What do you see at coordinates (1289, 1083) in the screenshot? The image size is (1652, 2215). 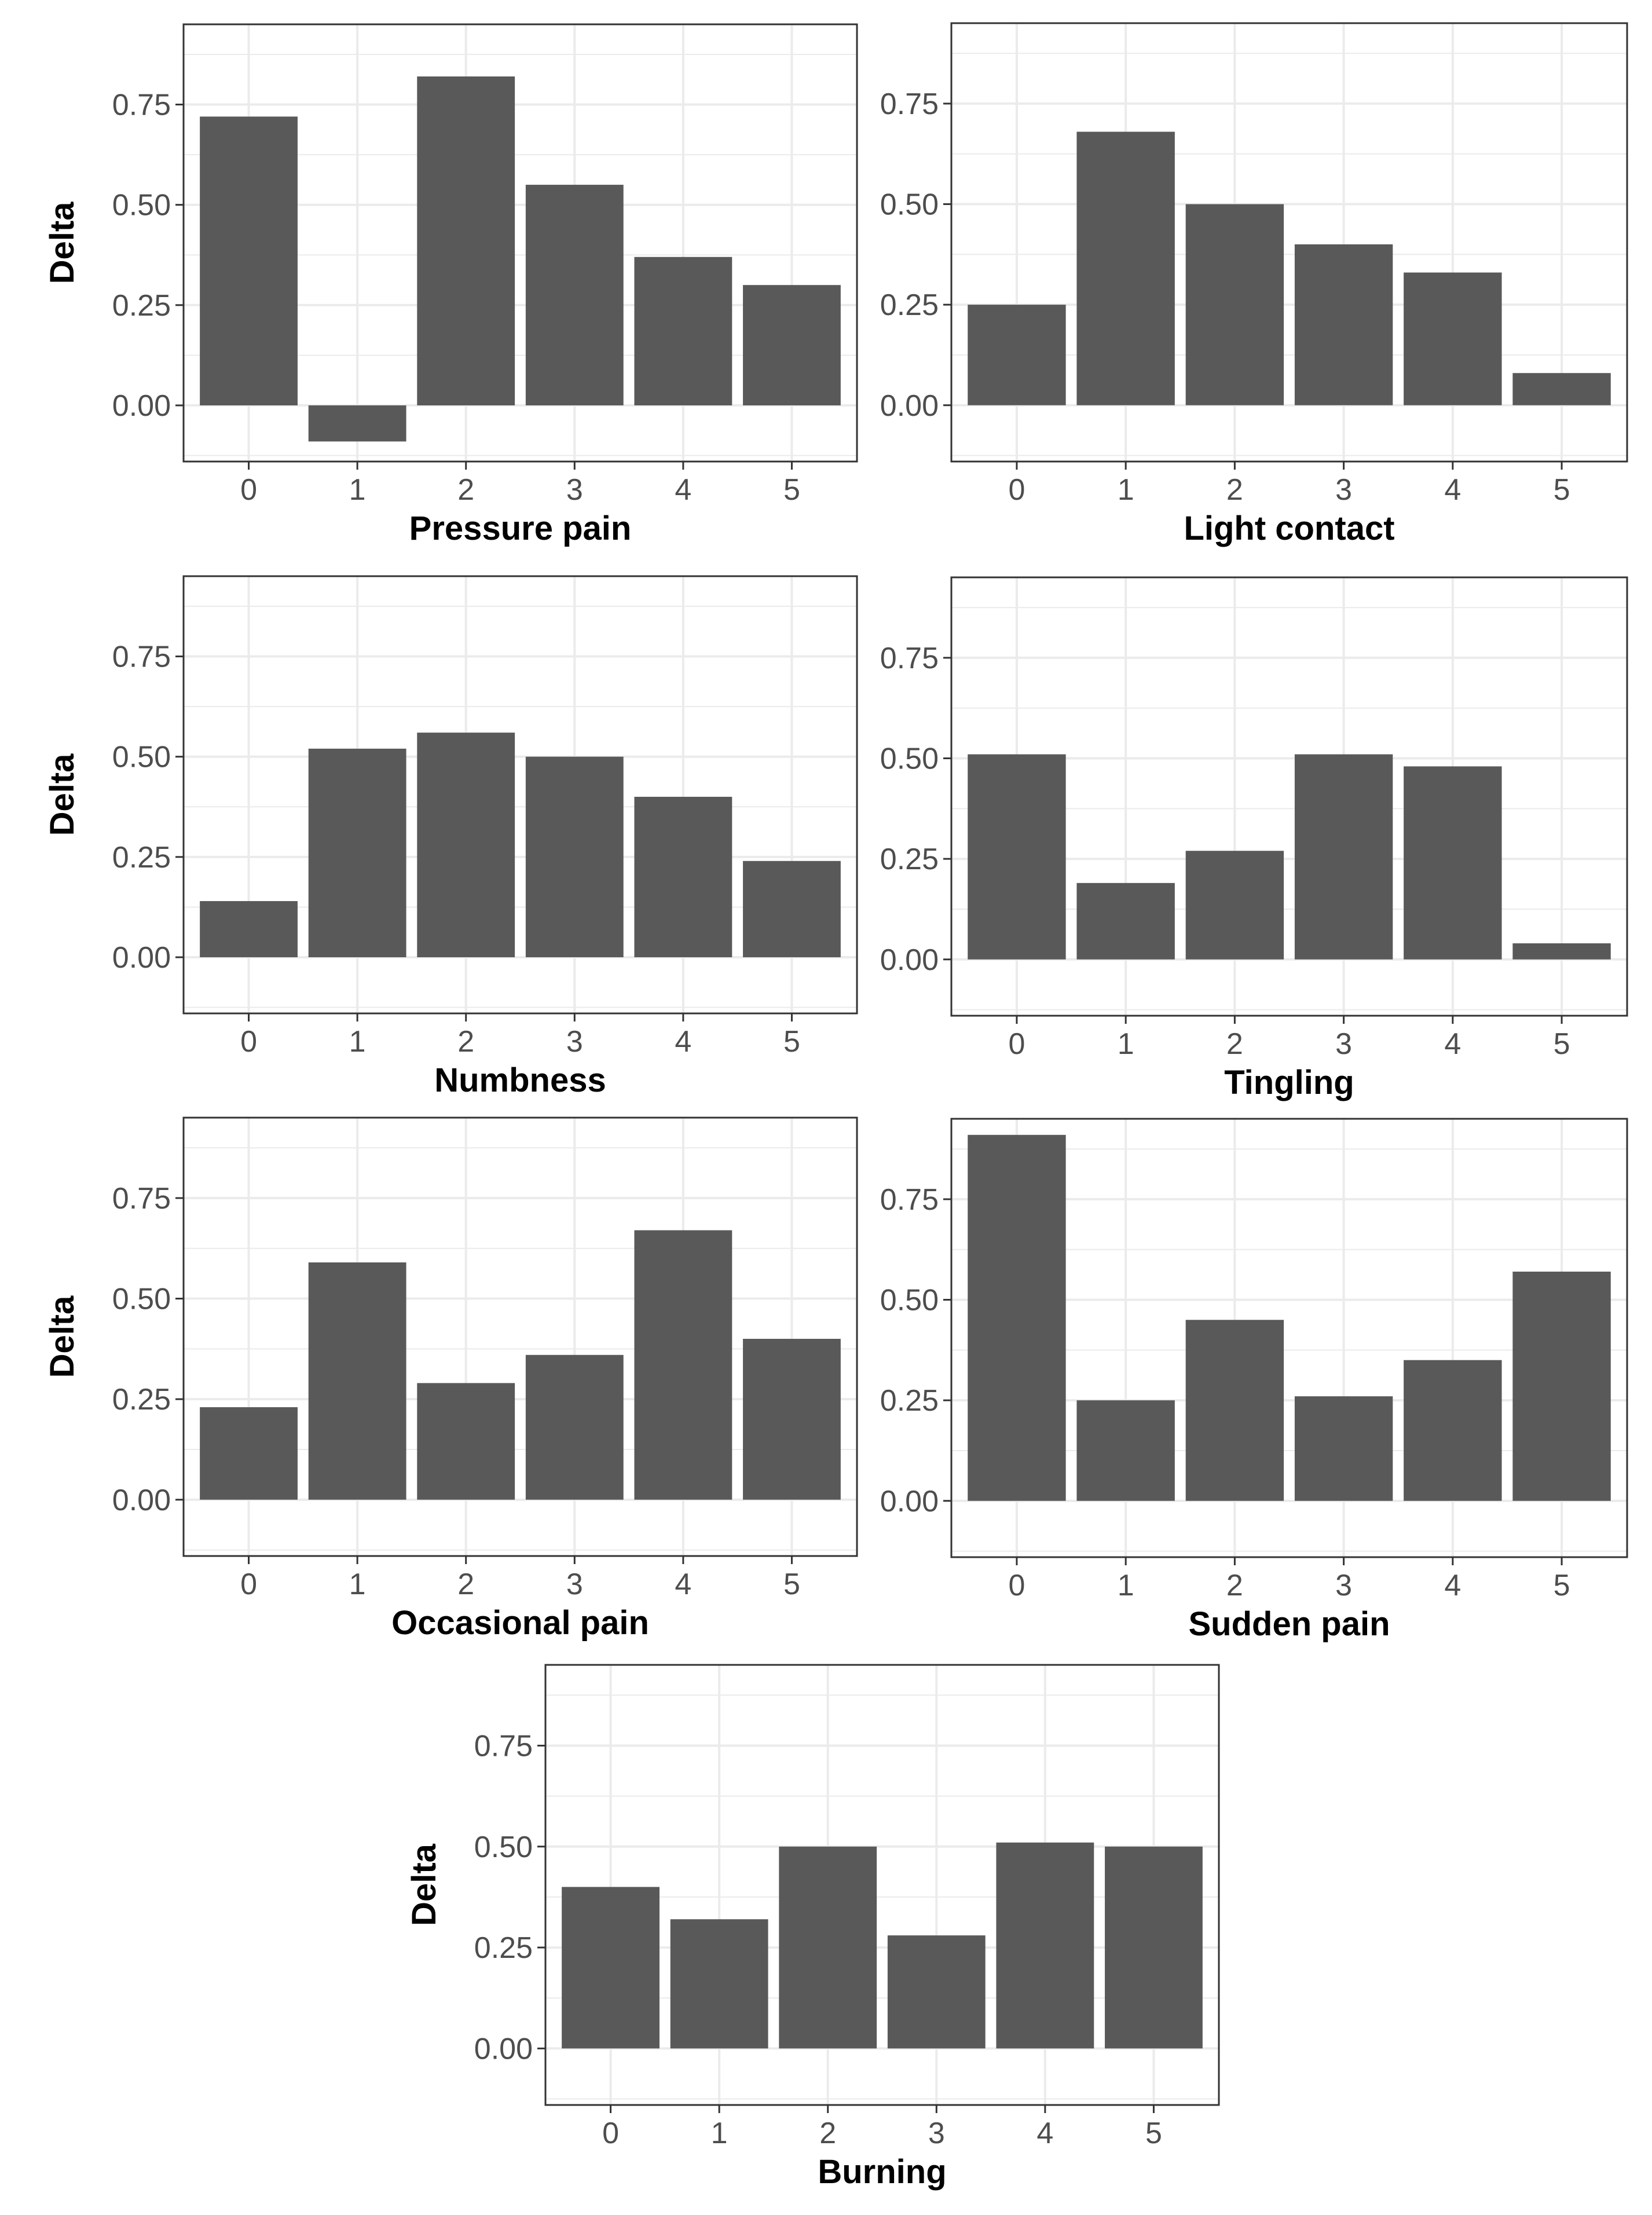 I see `x-axis-title: Tingling` at bounding box center [1289, 1083].